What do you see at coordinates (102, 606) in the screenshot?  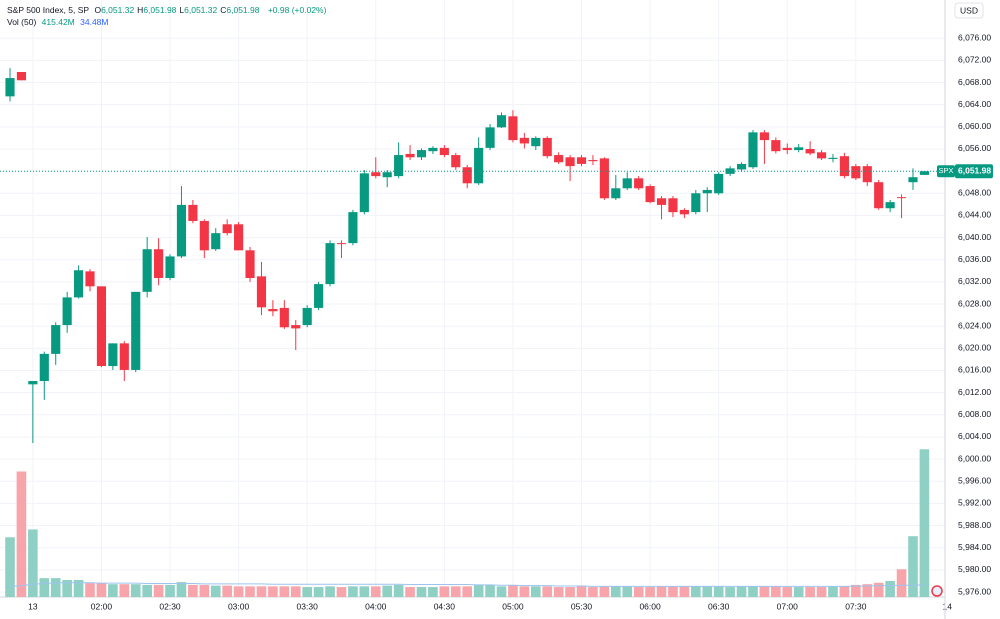 I see `x-tick-label: 02:00` at bounding box center [102, 606].